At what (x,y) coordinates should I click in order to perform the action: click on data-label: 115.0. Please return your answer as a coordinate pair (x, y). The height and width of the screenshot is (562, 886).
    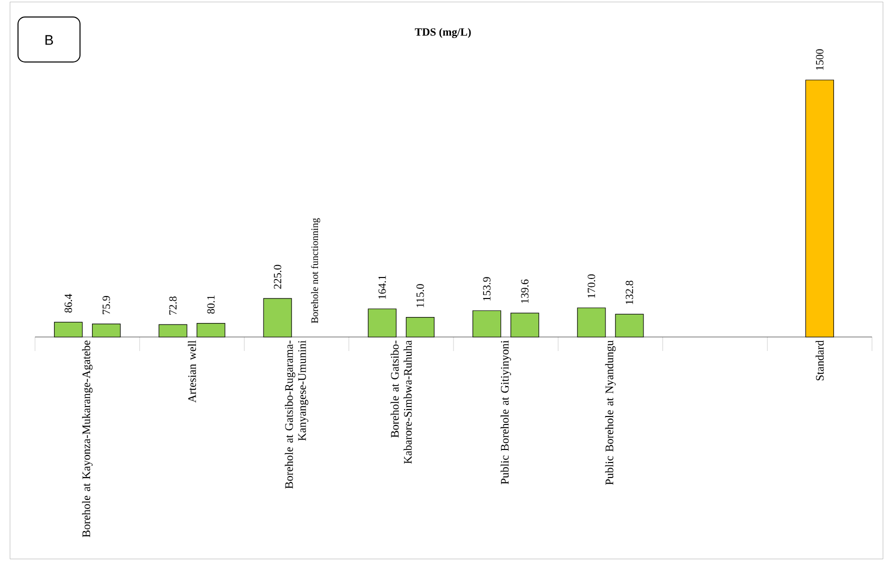
    Looking at the image, I should click on (420, 296).